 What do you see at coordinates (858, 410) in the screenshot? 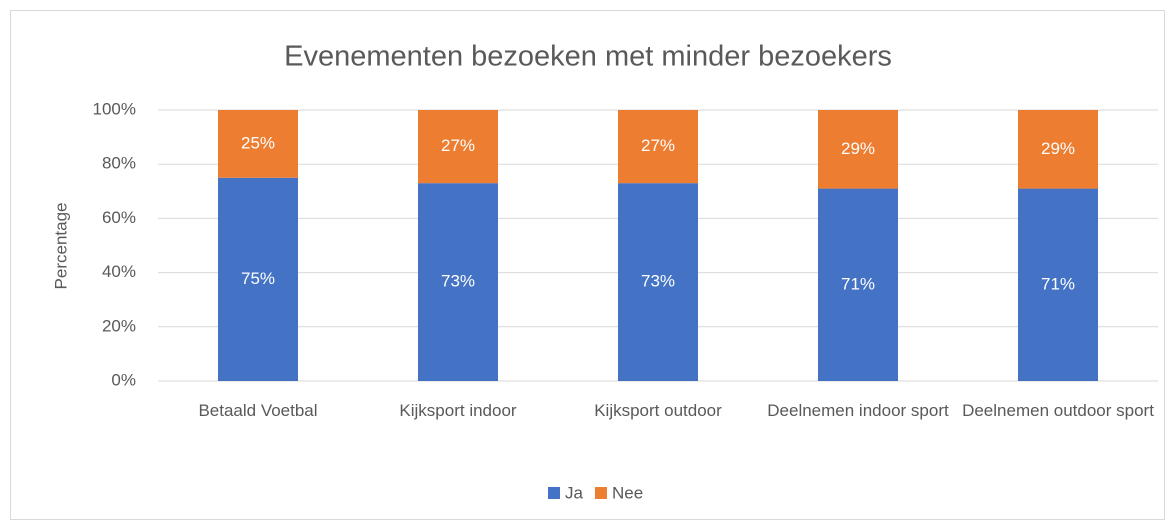
I see `x-tick-label: Deelnemen indoor sport` at bounding box center [858, 410].